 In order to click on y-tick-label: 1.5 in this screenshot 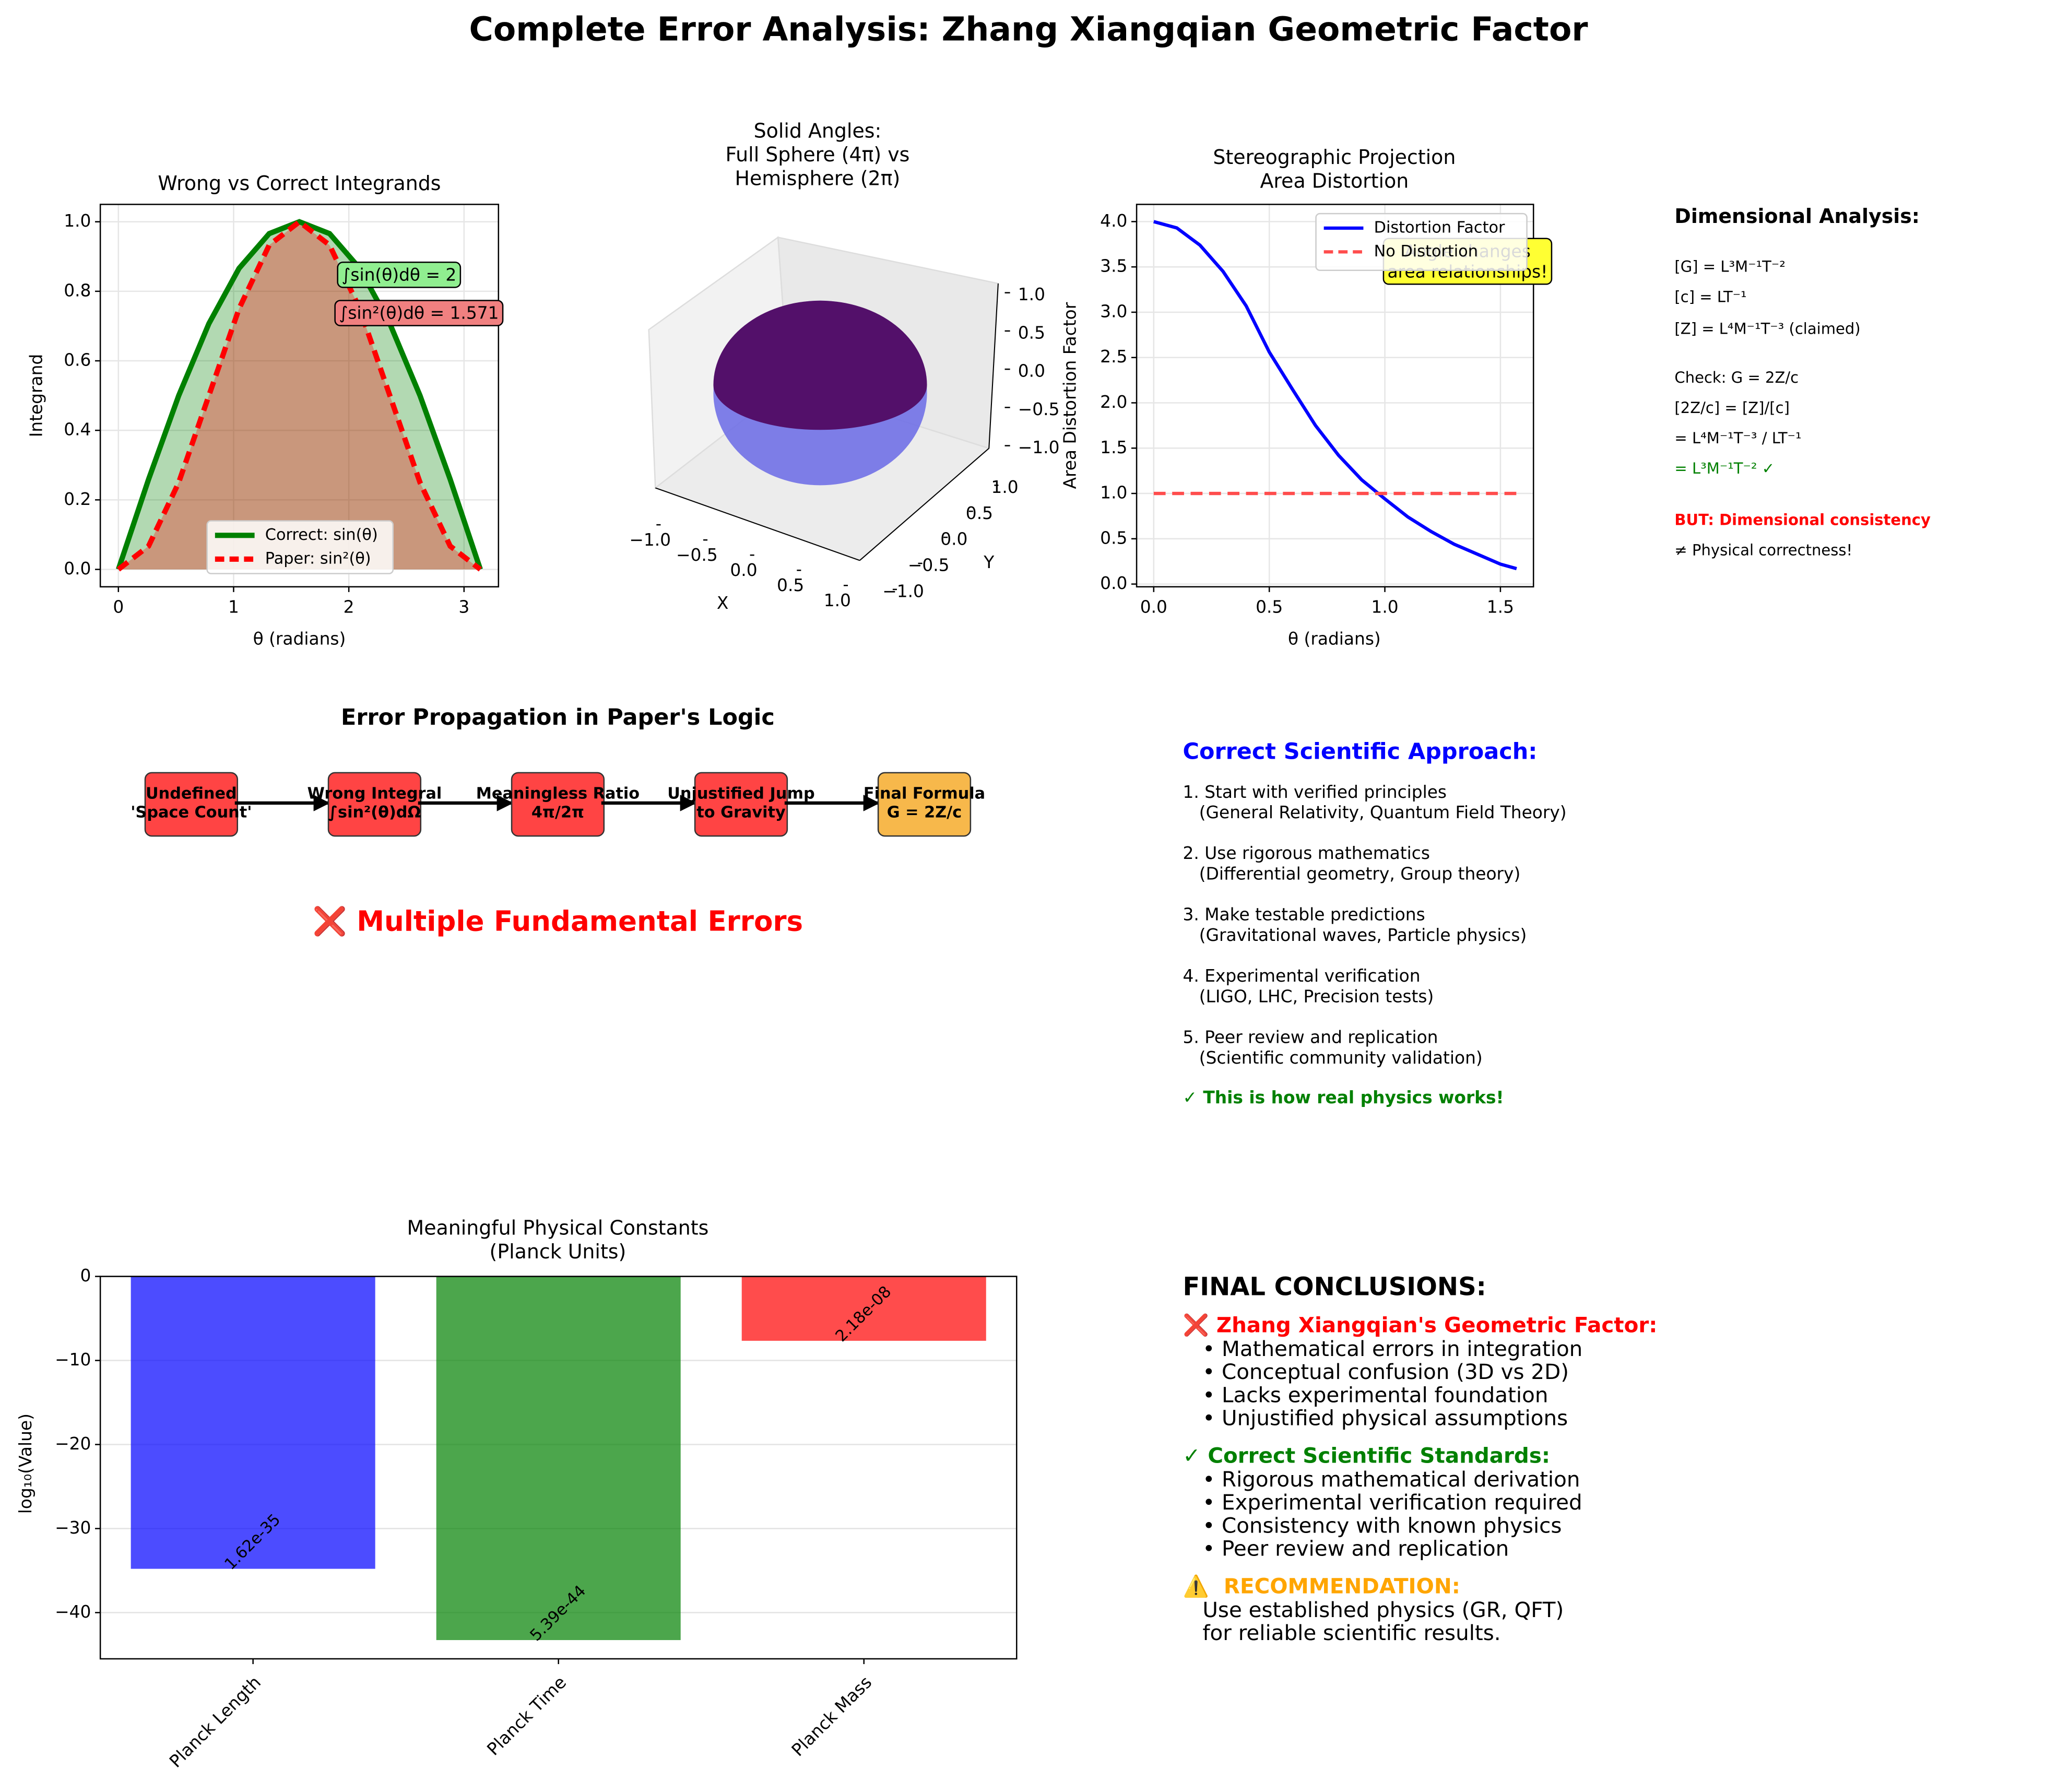, I will do `click(1113, 447)`.